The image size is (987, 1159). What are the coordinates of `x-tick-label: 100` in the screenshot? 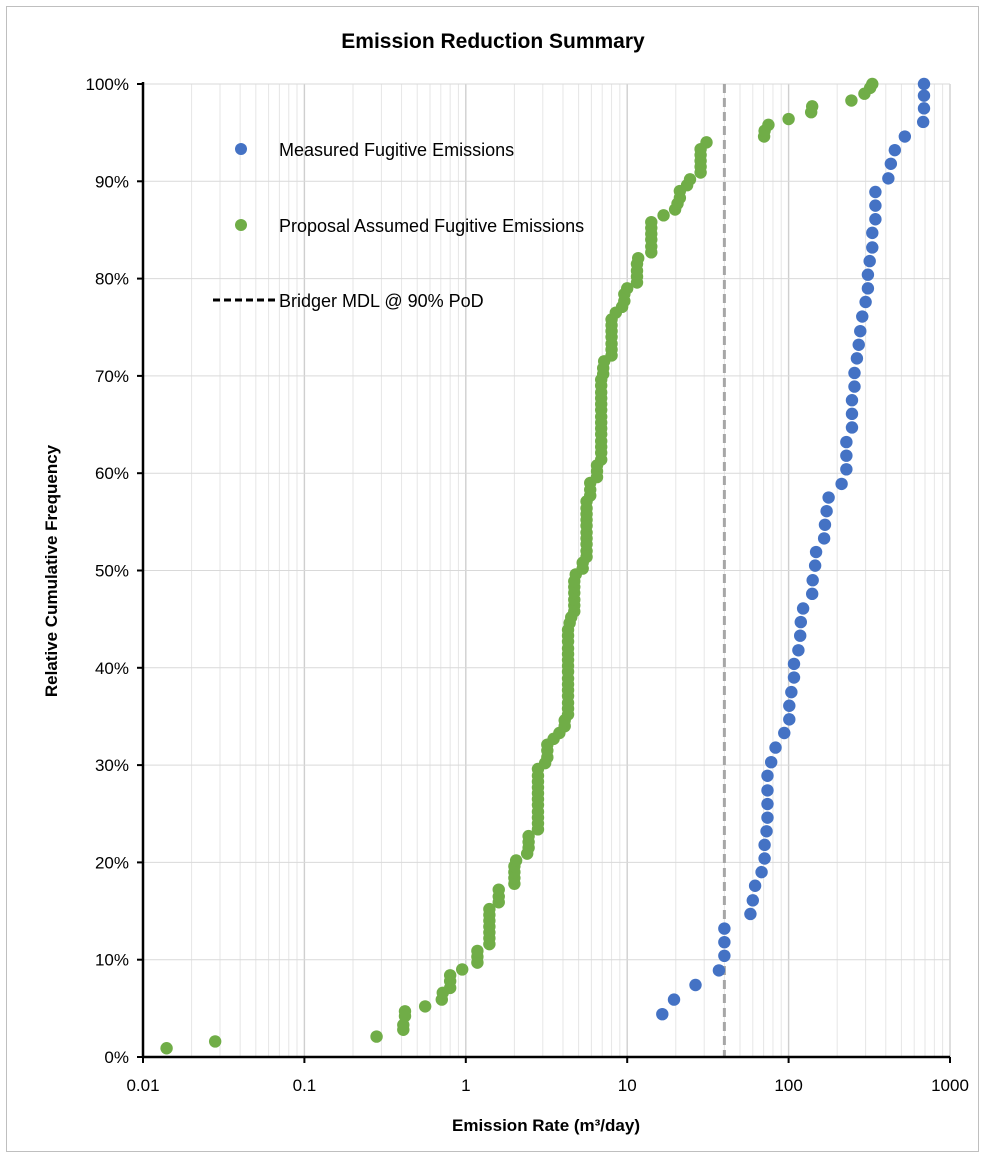 It's located at (788, 1085).